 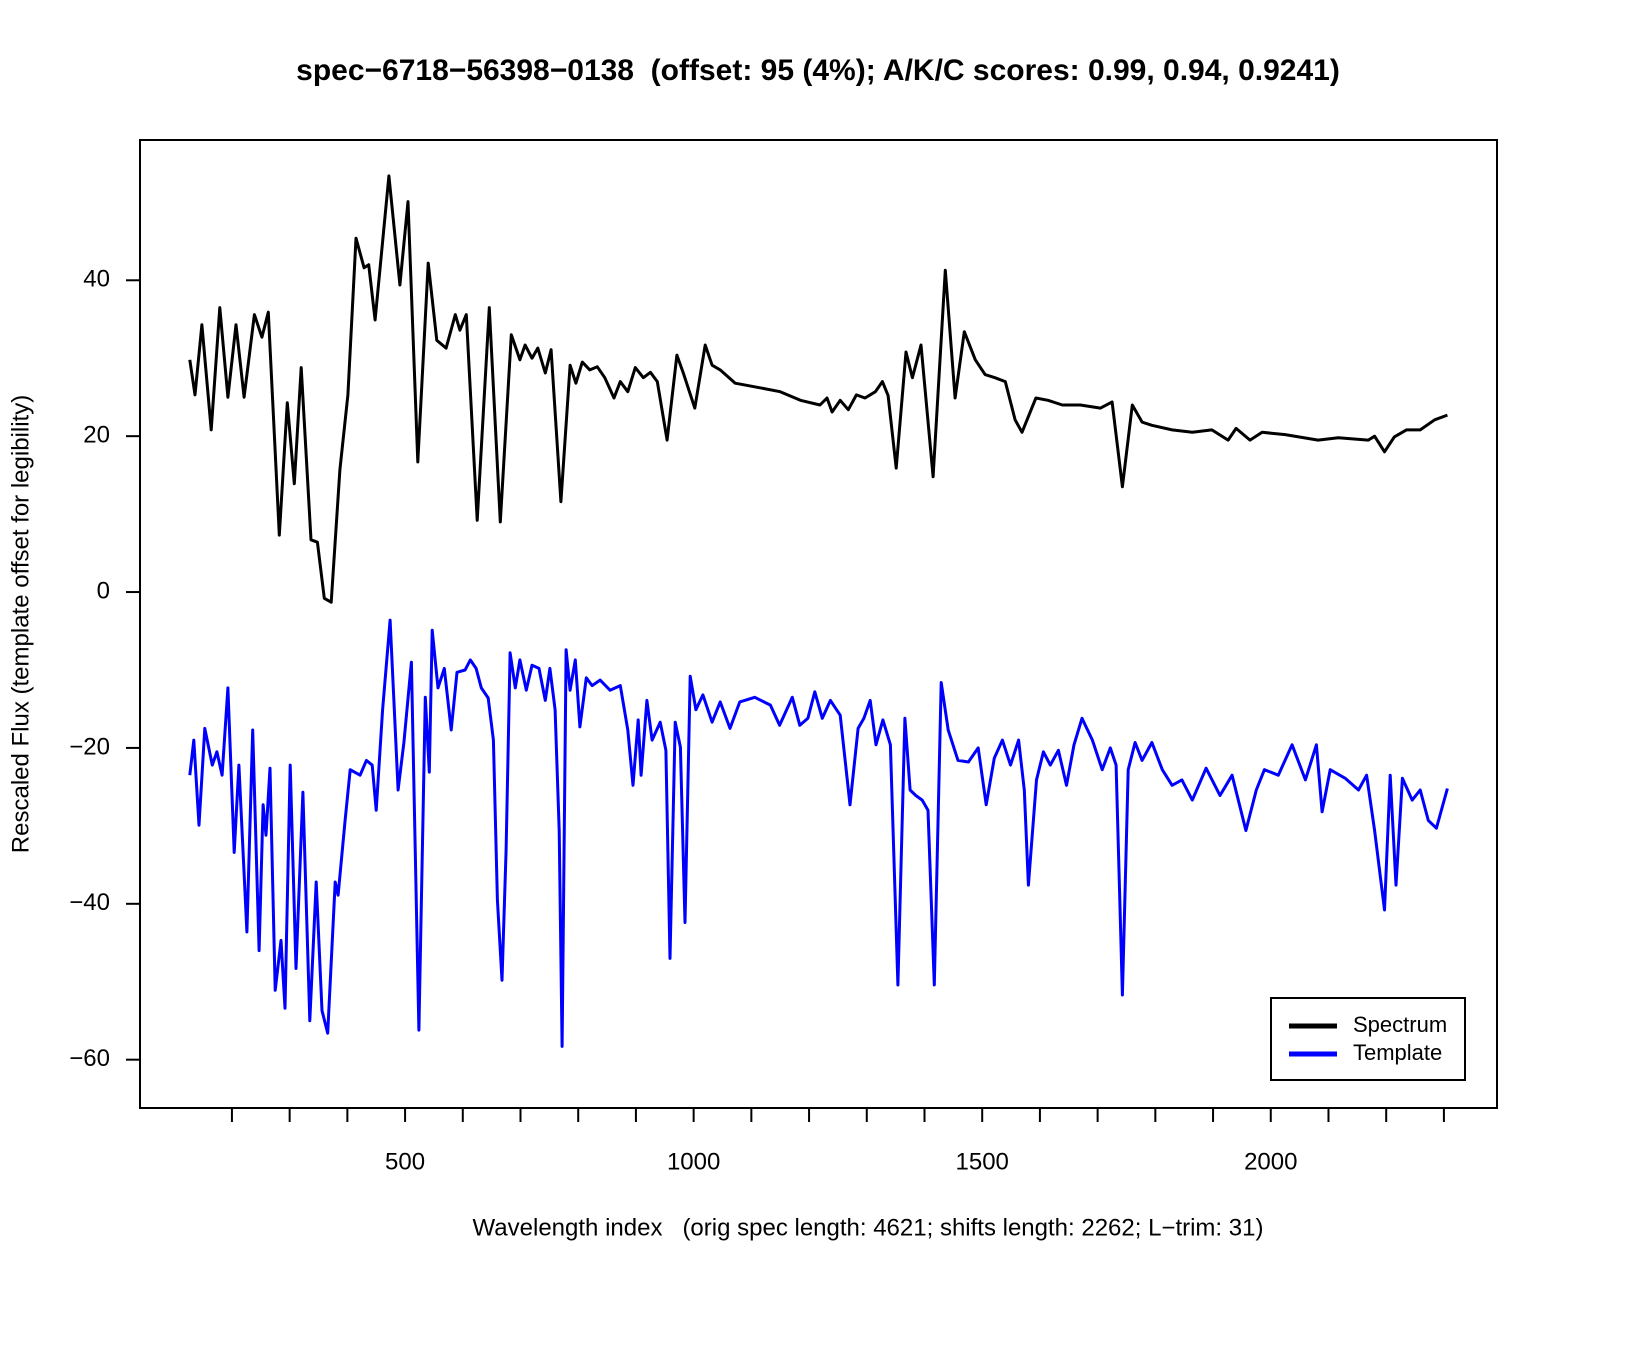 I want to click on y-tick-label: 20, so click(x=96, y=435).